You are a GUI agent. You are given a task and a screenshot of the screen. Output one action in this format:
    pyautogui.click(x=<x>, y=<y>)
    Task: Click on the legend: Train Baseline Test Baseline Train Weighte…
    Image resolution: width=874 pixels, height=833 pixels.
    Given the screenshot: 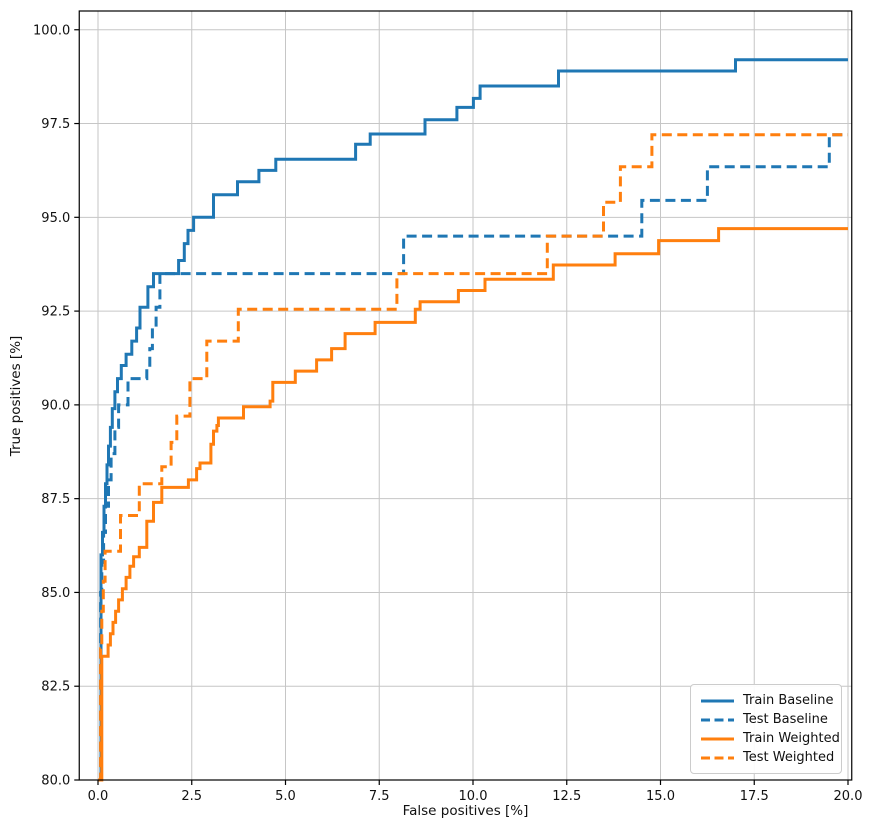 What is the action you would take?
    pyautogui.click(x=766, y=729)
    